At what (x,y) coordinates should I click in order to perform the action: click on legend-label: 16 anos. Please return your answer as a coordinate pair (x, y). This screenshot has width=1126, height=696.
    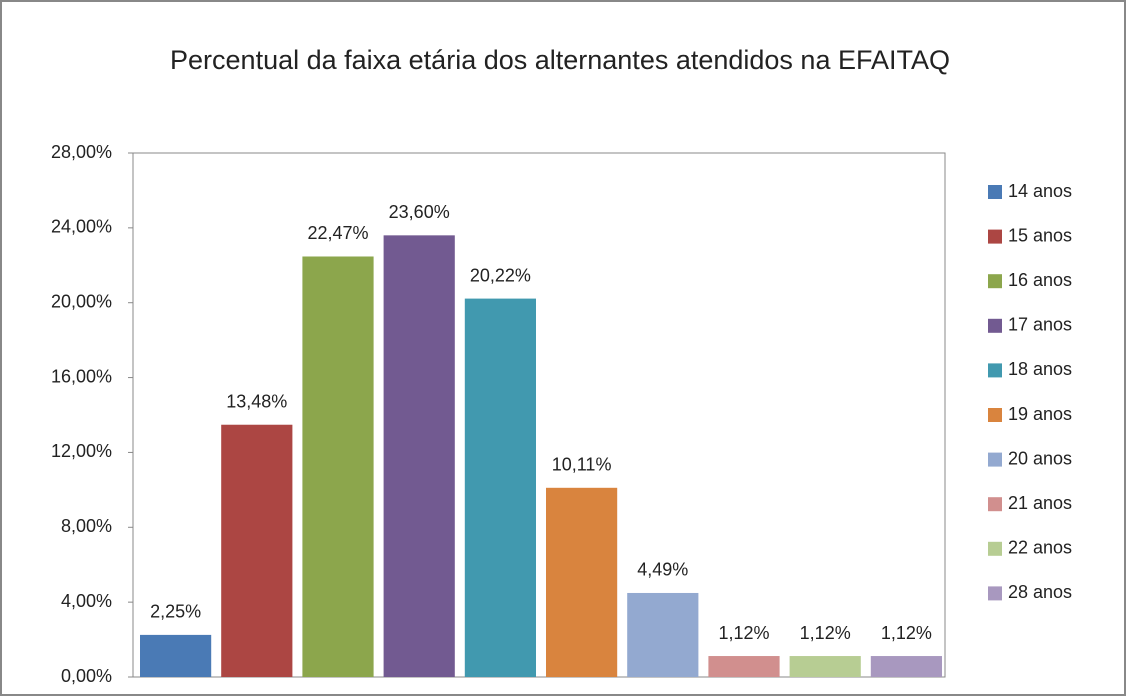
    Looking at the image, I should click on (1040, 280).